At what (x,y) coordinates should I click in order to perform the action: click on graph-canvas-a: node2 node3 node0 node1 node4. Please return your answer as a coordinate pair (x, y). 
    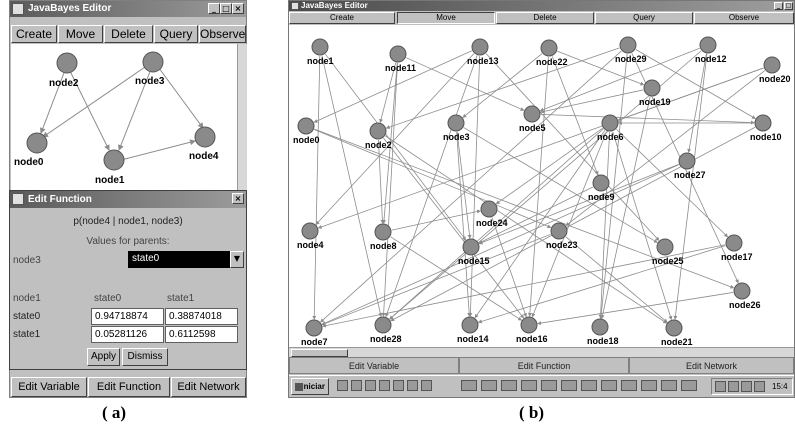
    Looking at the image, I should click on (124, 119).